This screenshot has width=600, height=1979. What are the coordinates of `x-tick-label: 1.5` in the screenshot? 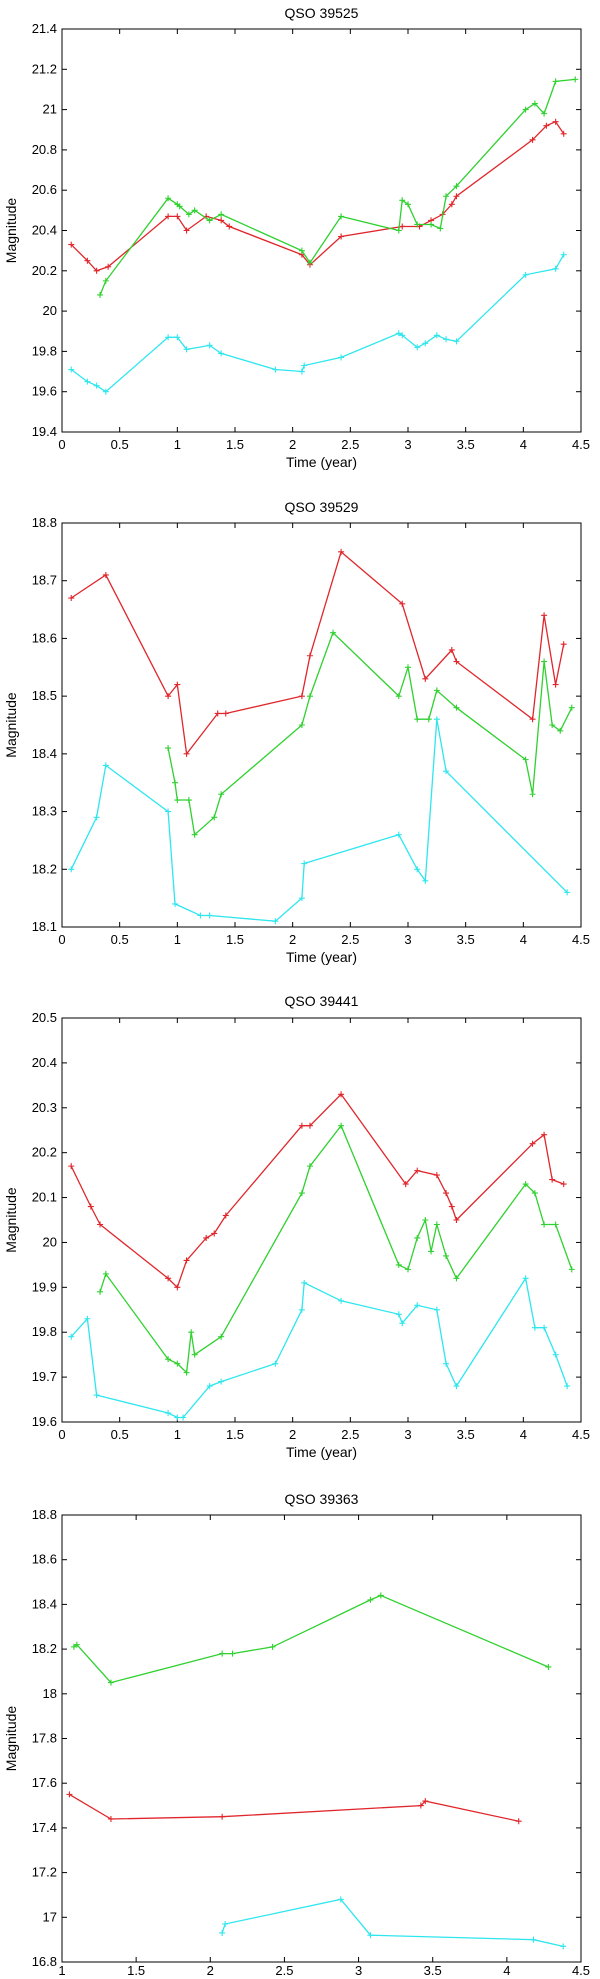 It's located at (235, 1434).